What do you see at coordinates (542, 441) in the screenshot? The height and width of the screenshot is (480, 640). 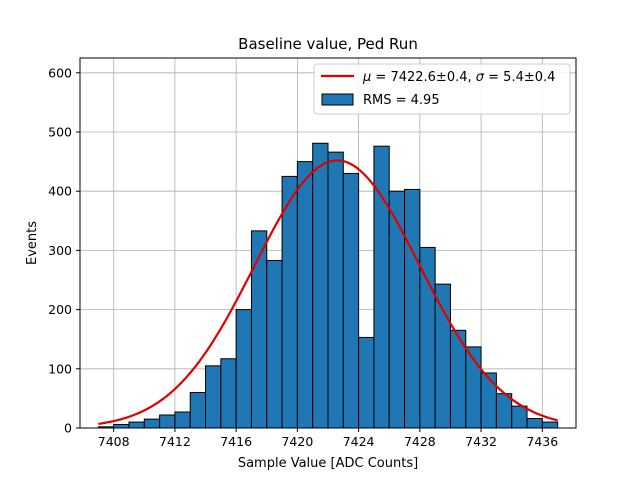 I see `x-tick-label: 7436` at bounding box center [542, 441].